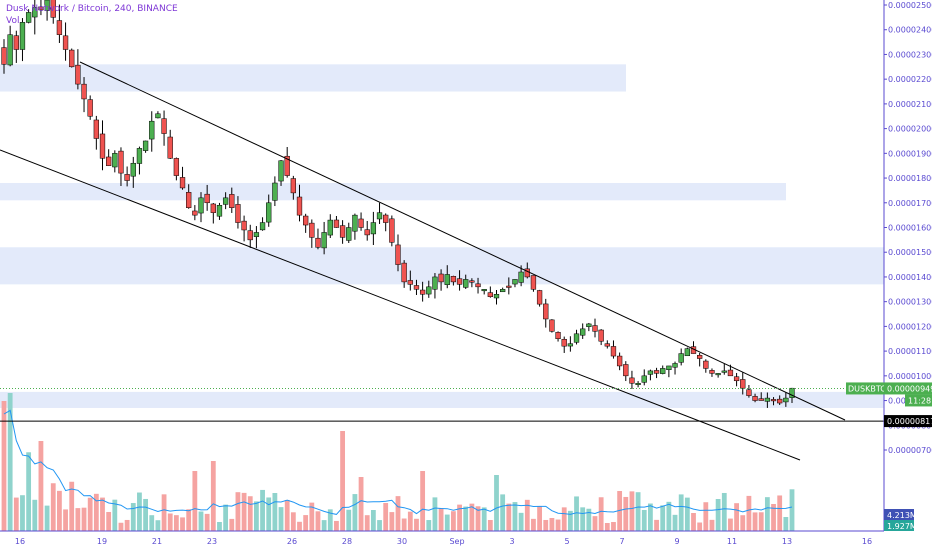 The width and height of the screenshot is (932, 550). I want to click on x-tick-label: 16, so click(20, 541).